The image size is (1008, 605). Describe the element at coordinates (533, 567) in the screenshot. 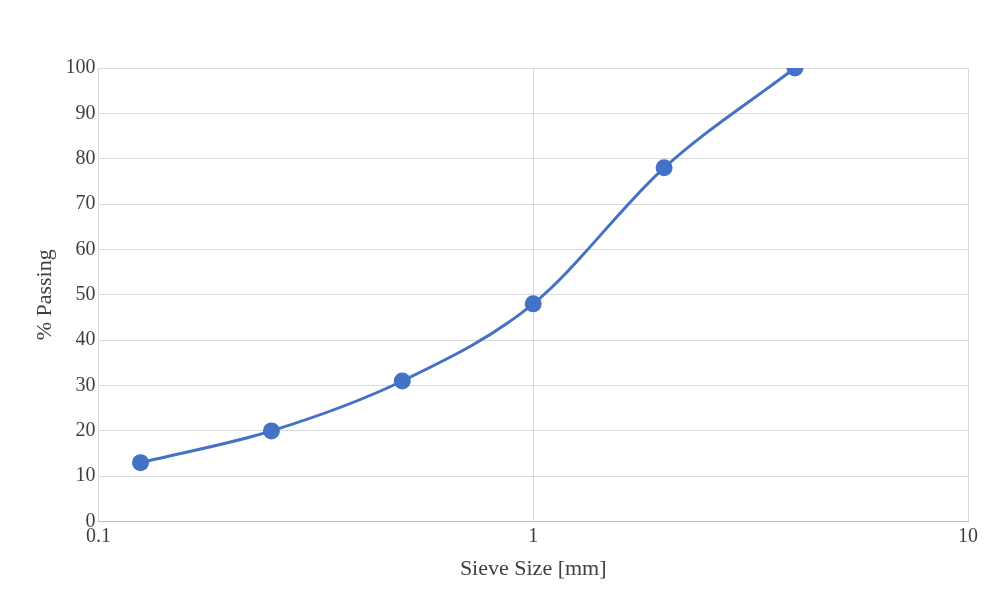

I see `x-axis-title: Sieve Size [mm]` at that location.